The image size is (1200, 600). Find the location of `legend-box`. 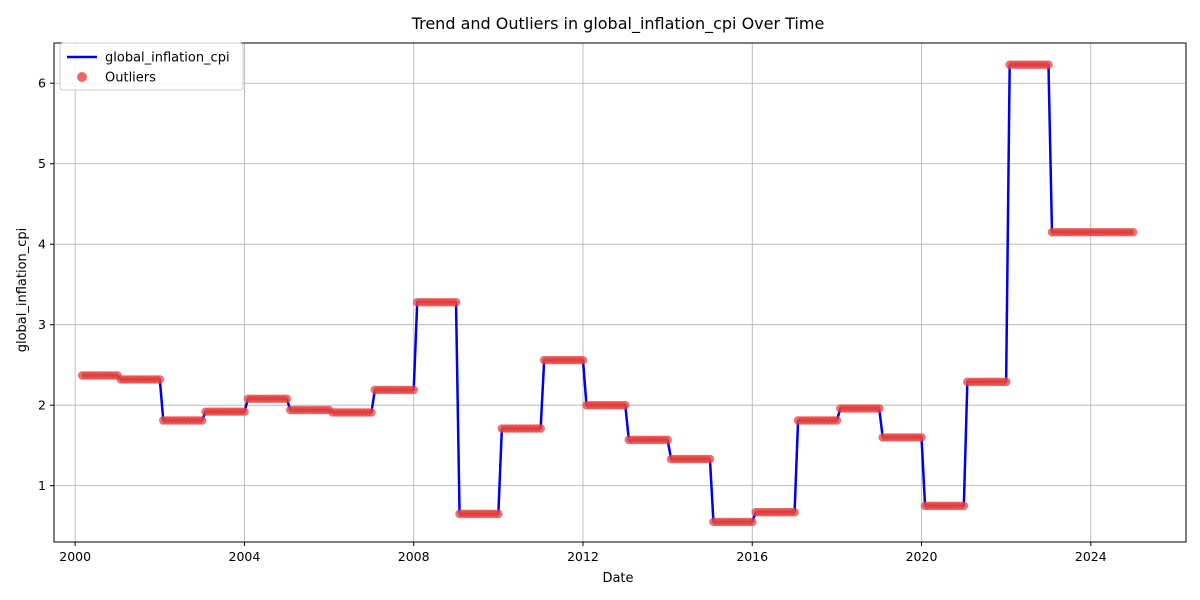

legend-box is located at coordinates (151, 66).